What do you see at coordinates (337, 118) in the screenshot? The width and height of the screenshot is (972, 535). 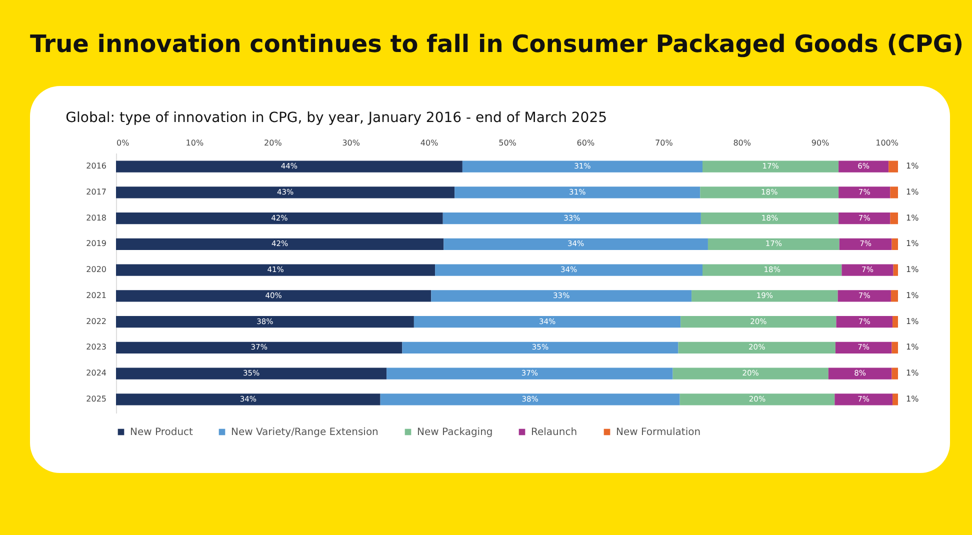 I see `chart-subtitle: Global: type of innovation in CPG, by year, January 2016 - end of March 2025` at bounding box center [337, 118].